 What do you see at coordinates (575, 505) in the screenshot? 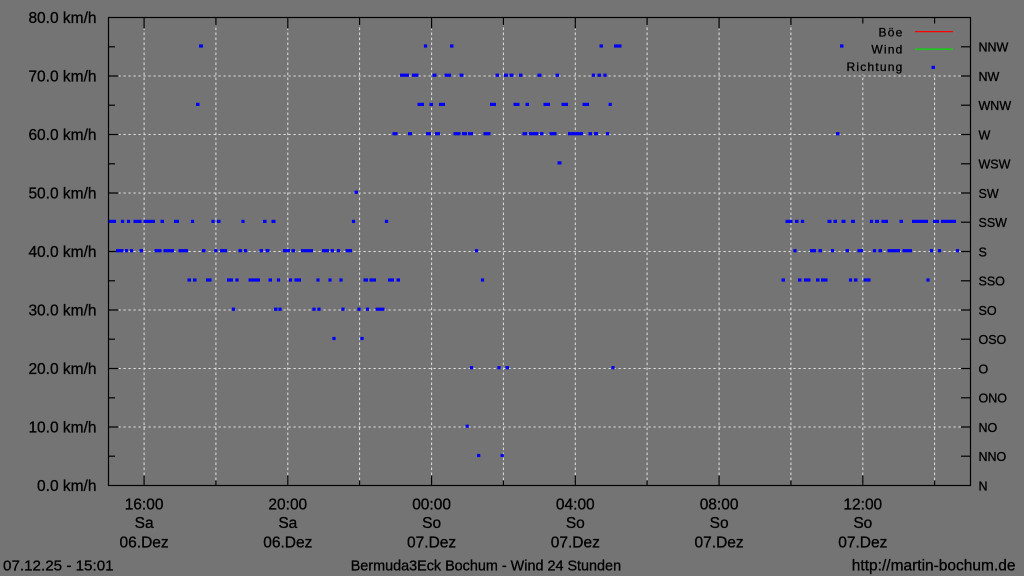
I see `svg-text: 04:00` at bounding box center [575, 505].